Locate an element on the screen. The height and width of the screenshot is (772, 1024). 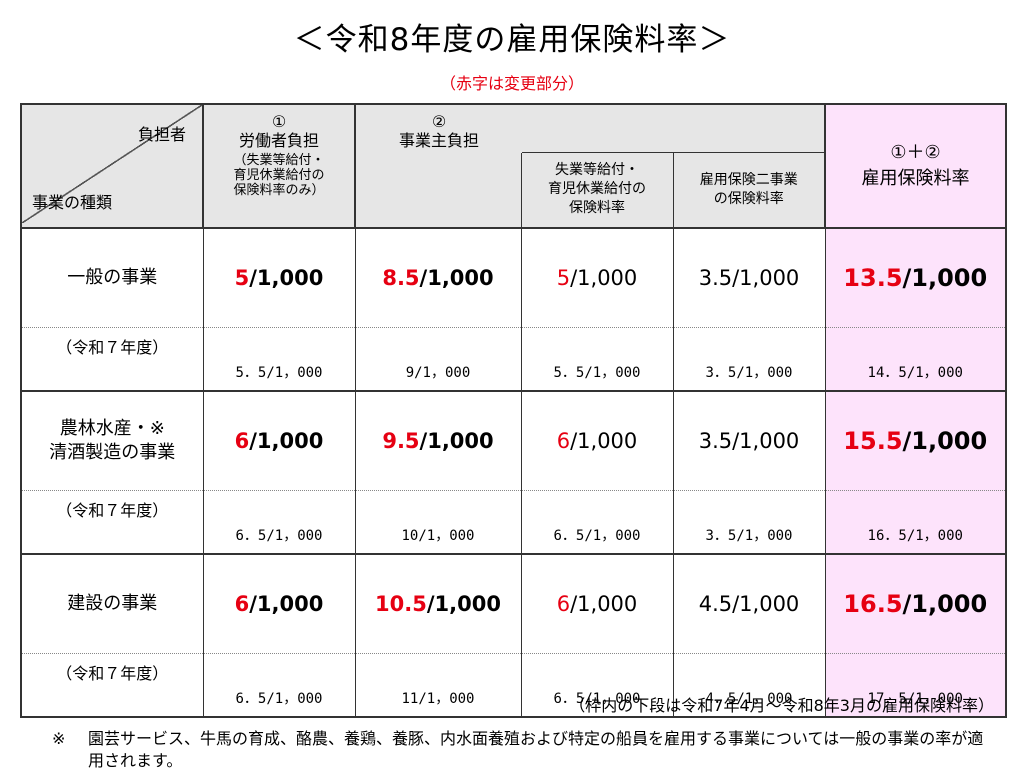
category-cell: 建設の事業 is located at coordinates (112, 604).